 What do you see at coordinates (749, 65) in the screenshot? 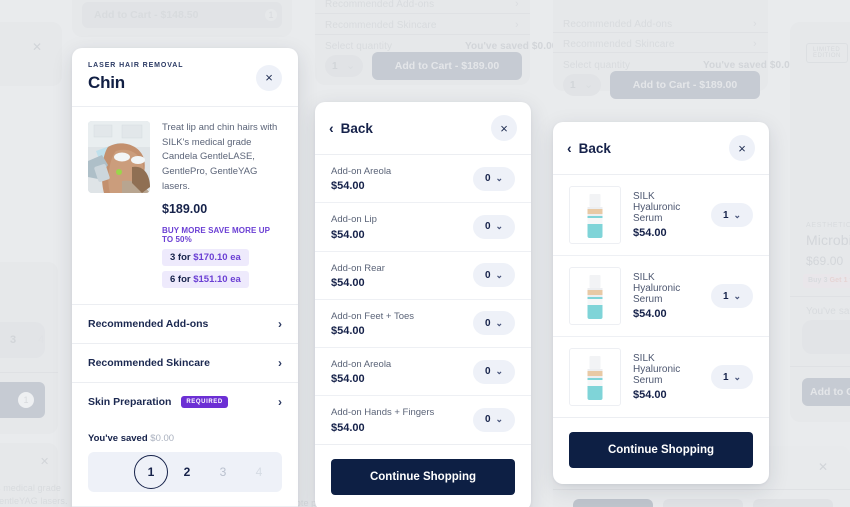
I see `bg-top-right-saved: You've saved $0.00` at bounding box center [749, 65].